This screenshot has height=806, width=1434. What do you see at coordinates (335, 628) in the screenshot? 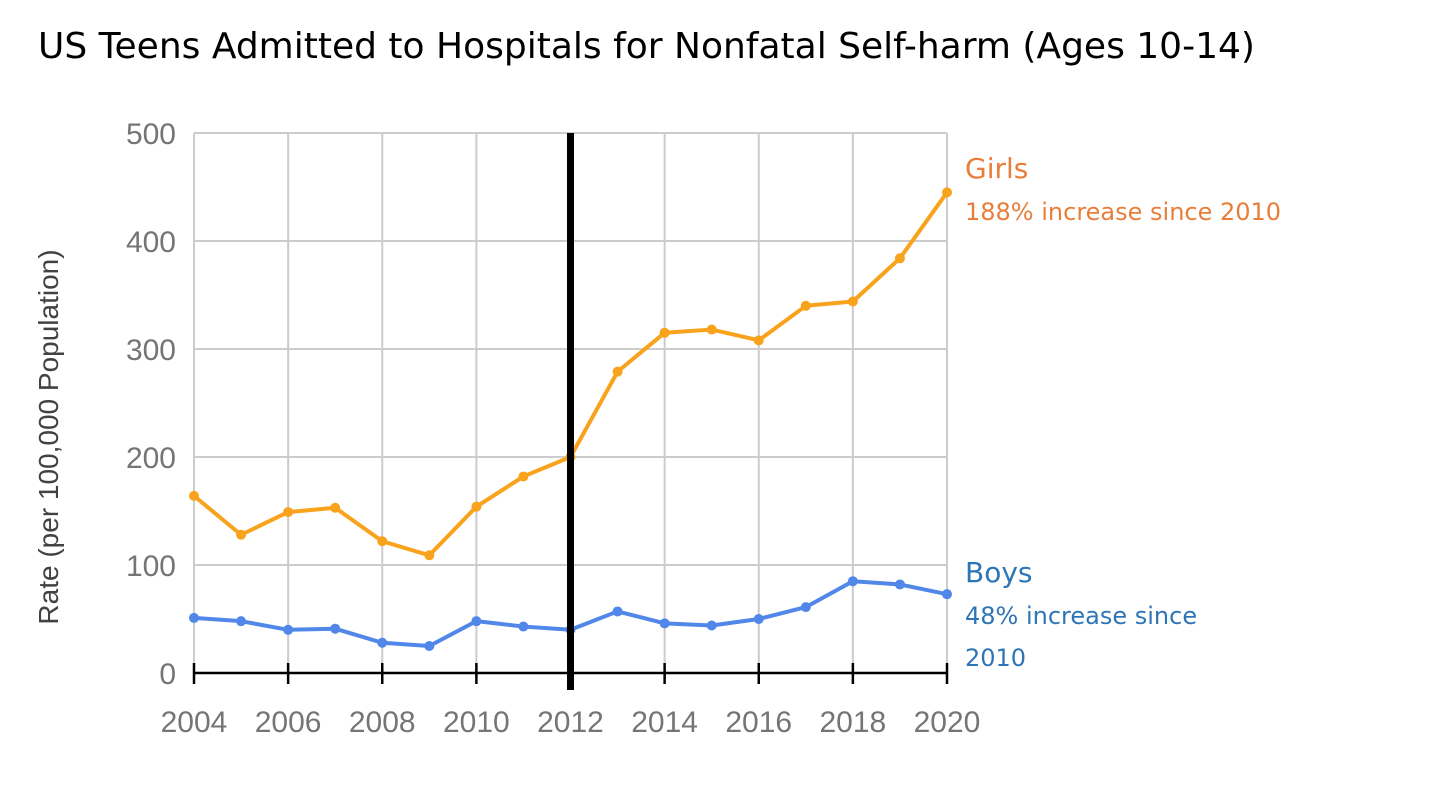
I see `boys-point-2007` at bounding box center [335, 628].